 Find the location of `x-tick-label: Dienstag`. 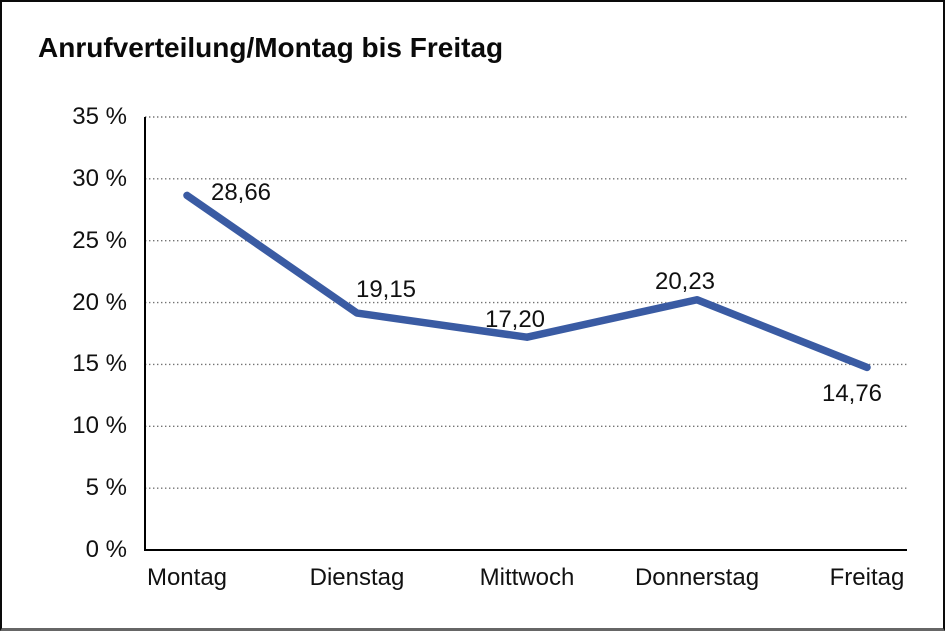

x-tick-label: Dienstag is located at coordinates (357, 577).